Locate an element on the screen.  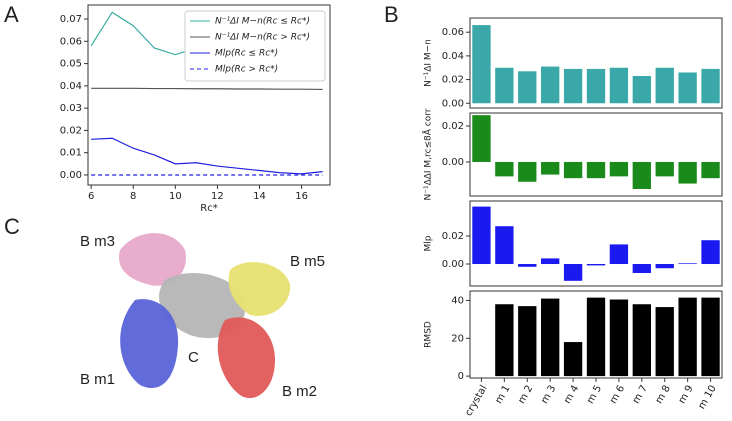
y-axis-label: N⁻¹ΔΔI M,rc≤8Å corr is located at coordinates (428, 154).